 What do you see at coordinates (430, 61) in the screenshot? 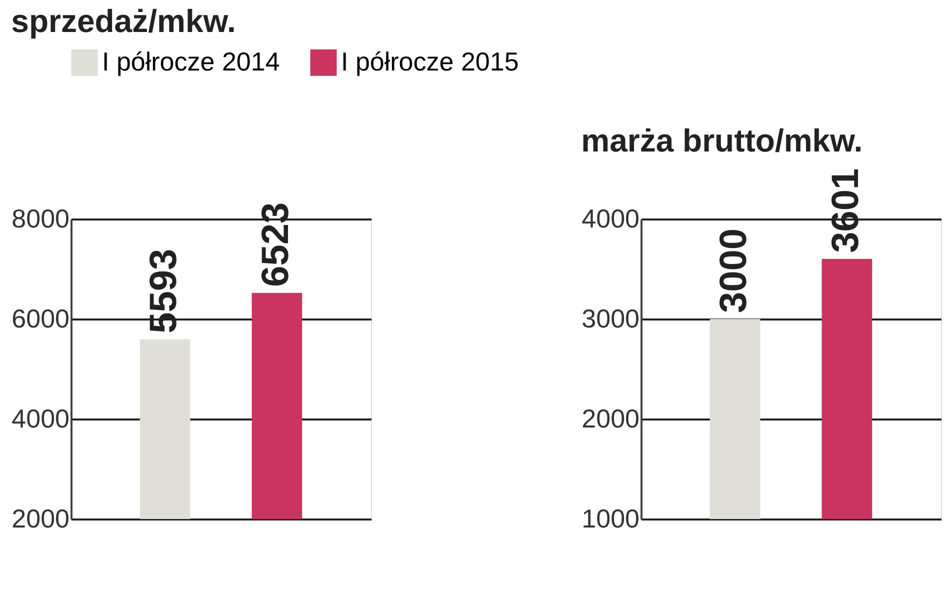
I see `legend-label: I półrocze 2015` at bounding box center [430, 61].